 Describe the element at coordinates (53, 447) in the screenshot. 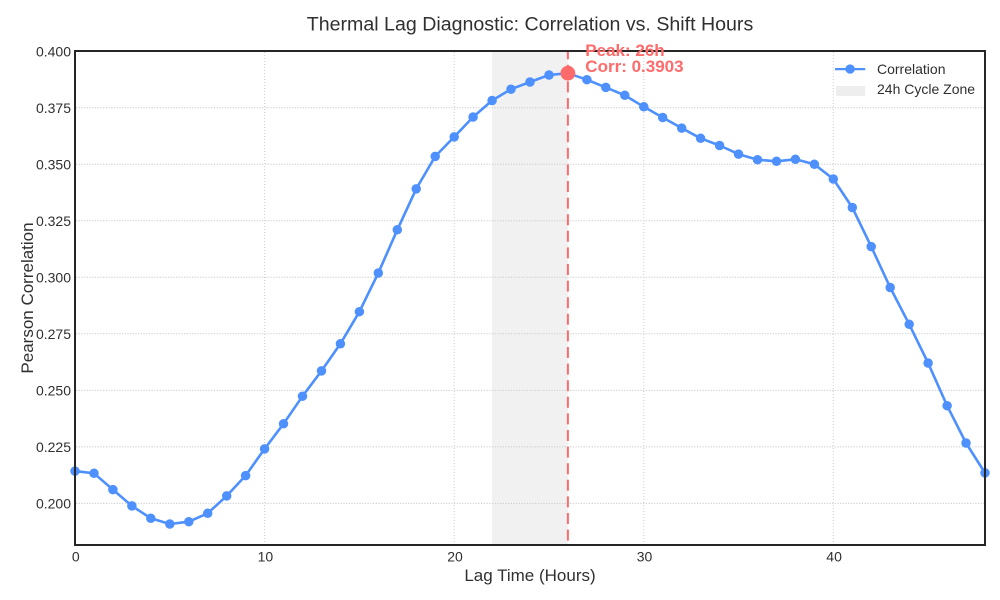

I see `svg-text: 0.225` at that location.